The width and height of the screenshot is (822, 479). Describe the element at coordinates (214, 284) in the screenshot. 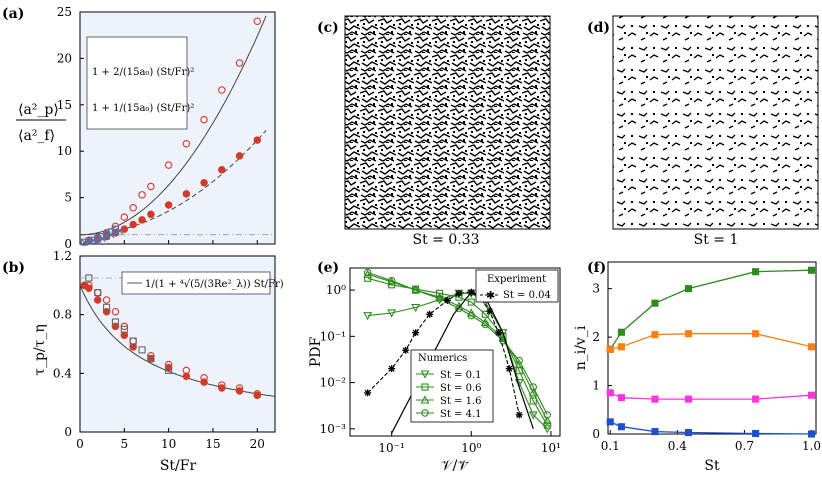

I see `panel-b-legend-text: 1/(1 + ⁴√(5/(3Re²_λ)) St/Fr)` at that location.